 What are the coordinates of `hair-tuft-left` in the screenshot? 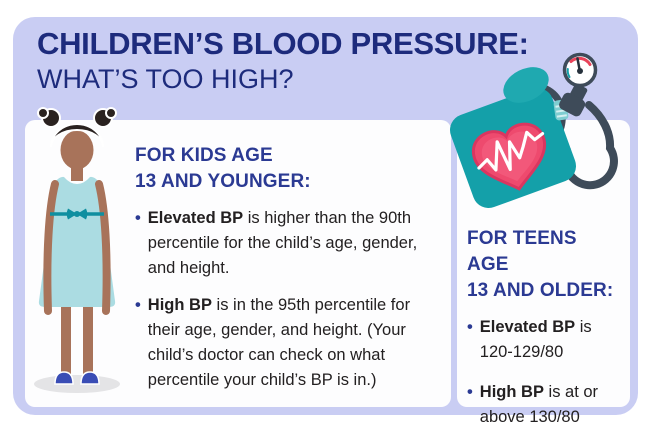 It's located at (43, 113).